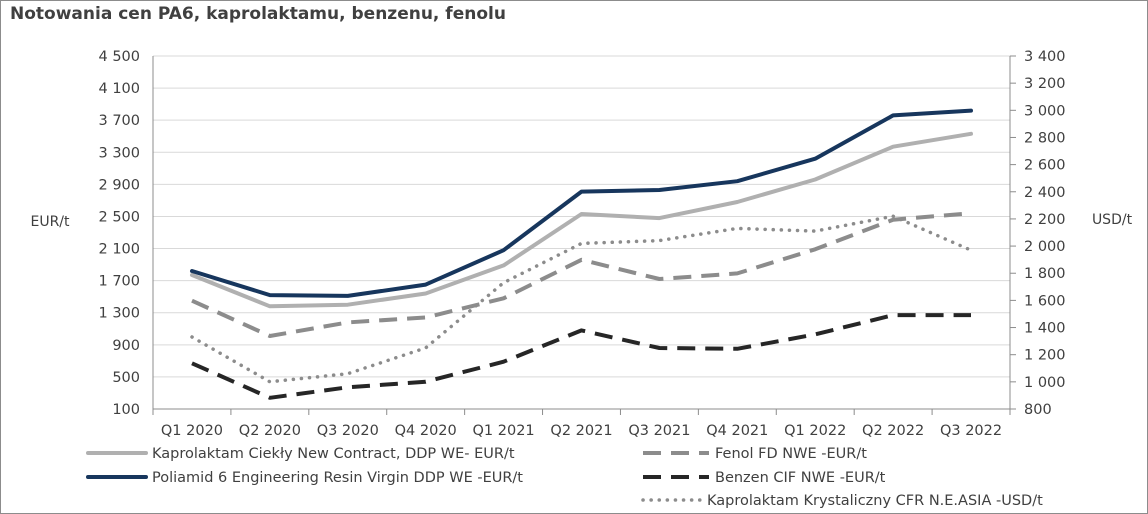  What do you see at coordinates (1045, 274) in the screenshot?
I see `y2-tick-label: 1 800` at bounding box center [1045, 274].